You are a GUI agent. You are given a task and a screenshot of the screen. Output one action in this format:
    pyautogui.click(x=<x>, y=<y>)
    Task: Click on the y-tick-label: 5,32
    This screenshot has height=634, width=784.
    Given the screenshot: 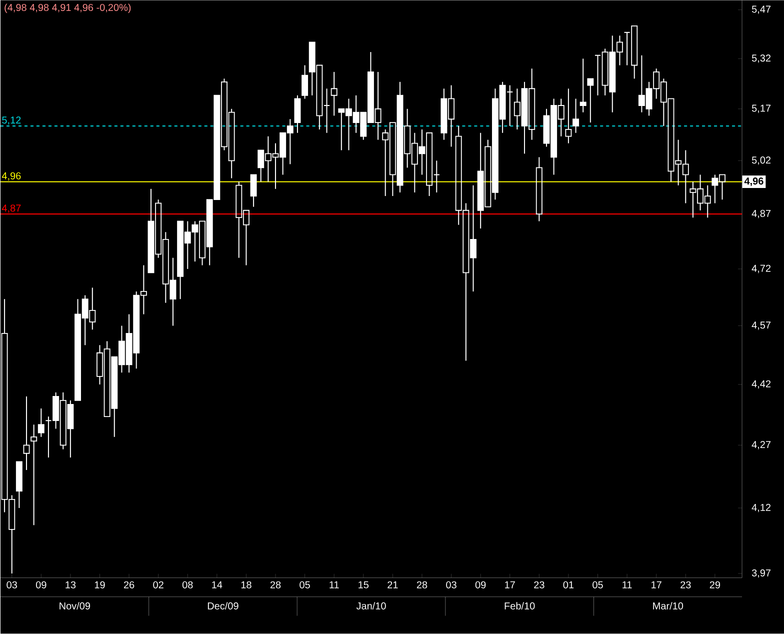 What is the action you would take?
    pyautogui.click(x=761, y=58)
    